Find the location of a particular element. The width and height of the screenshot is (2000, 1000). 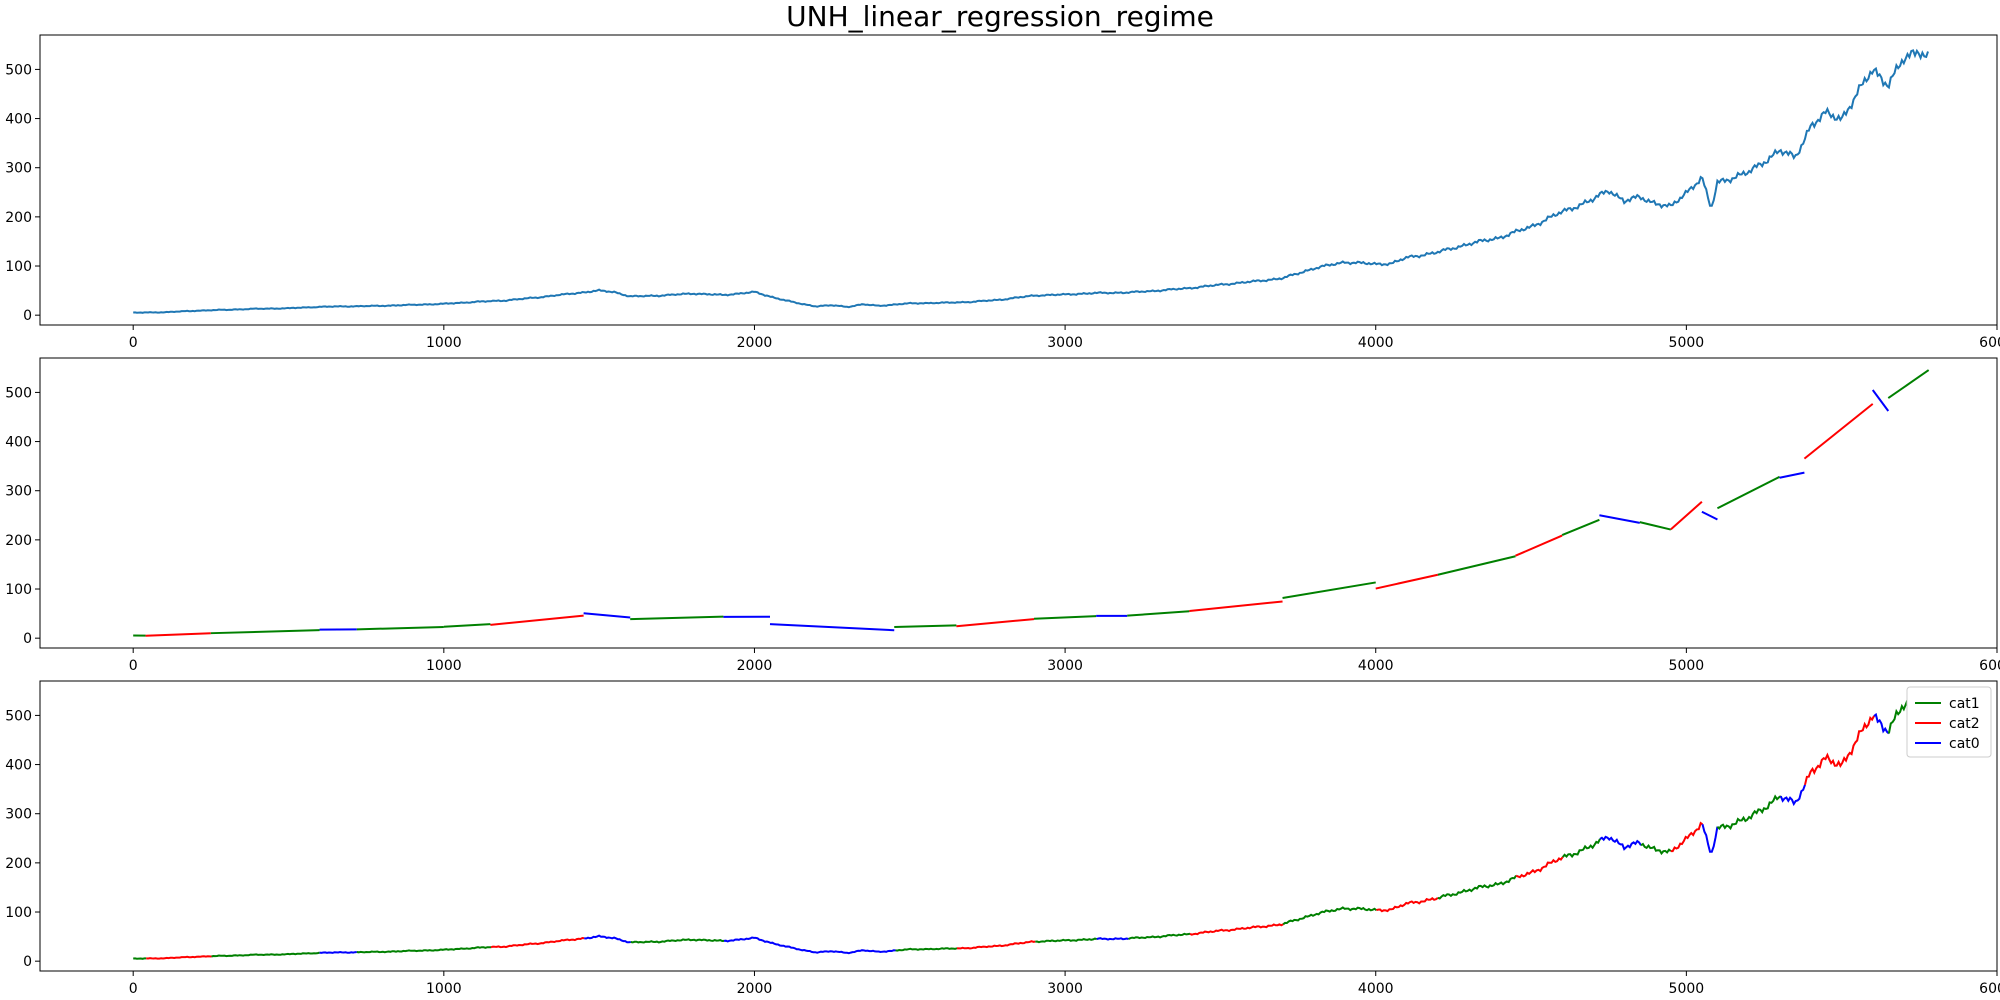

legend-box is located at coordinates (1949, 722).